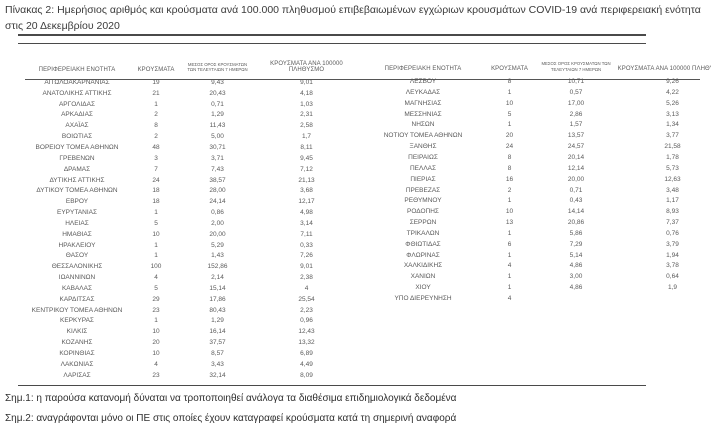  Describe the element at coordinates (672, 201) in the screenshot. I see `cases-per-100k: 1,17` at that location.